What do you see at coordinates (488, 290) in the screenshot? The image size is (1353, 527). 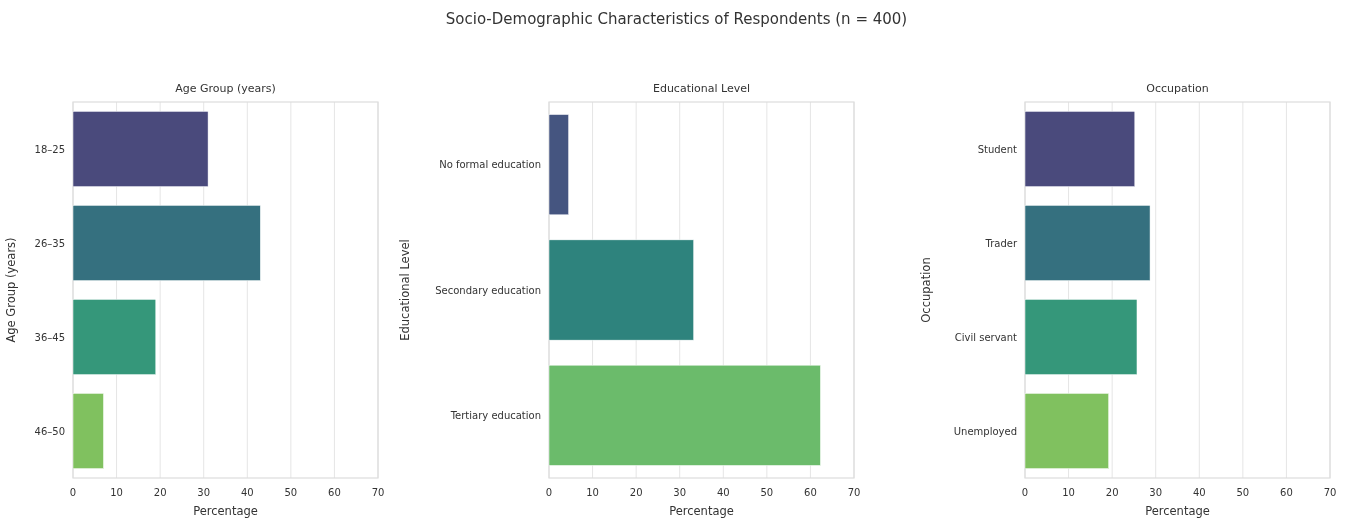 I see `y-tick-label: Secondary education` at bounding box center [488, 290].